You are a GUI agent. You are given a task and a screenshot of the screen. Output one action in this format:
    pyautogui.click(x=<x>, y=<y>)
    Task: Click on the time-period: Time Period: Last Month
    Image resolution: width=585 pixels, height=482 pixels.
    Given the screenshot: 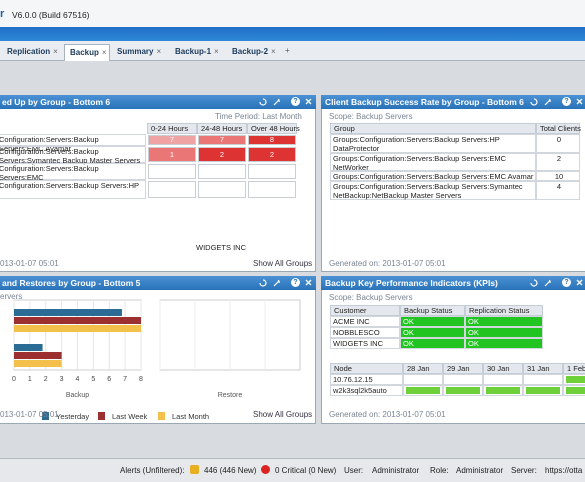 What is the action you would take?
    pyautogui.click(x=258, y=116)
    